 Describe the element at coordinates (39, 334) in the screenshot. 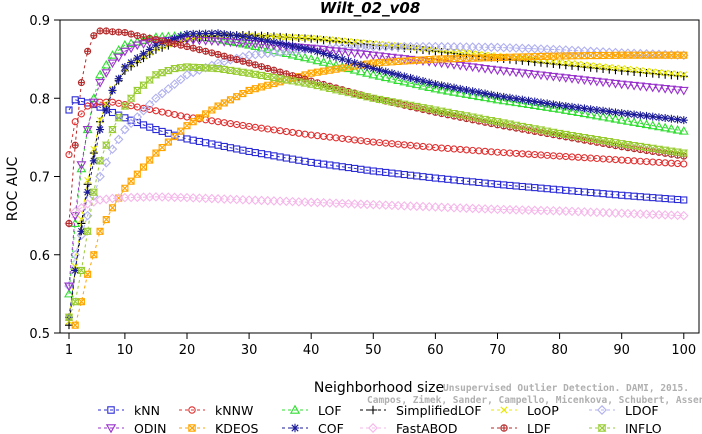

I see `y-tick-label: 0.5` at that location.